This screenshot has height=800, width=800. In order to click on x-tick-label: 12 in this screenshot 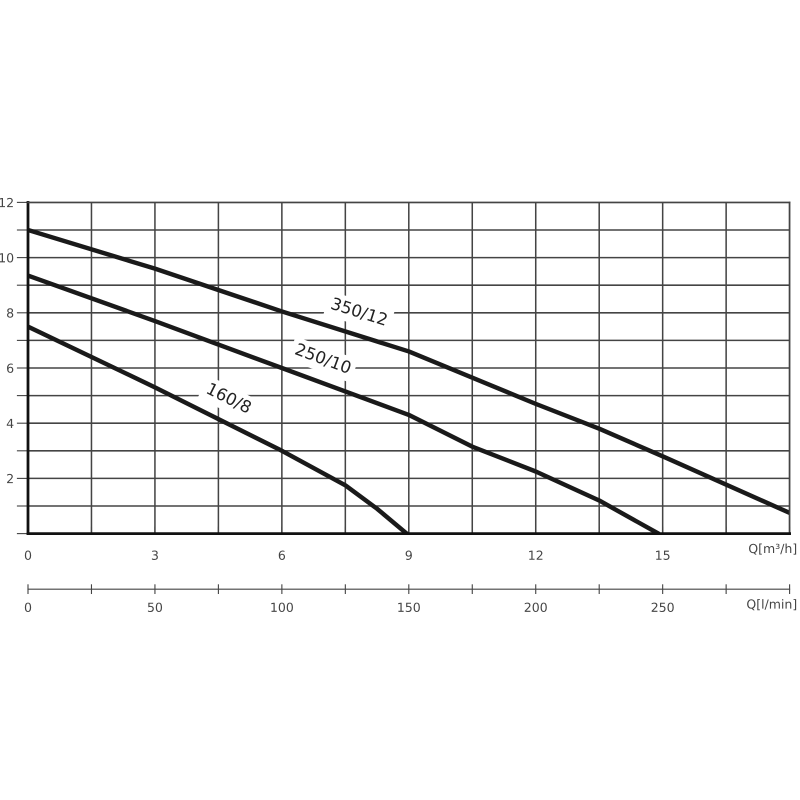, I will do `click(535, 555)`.